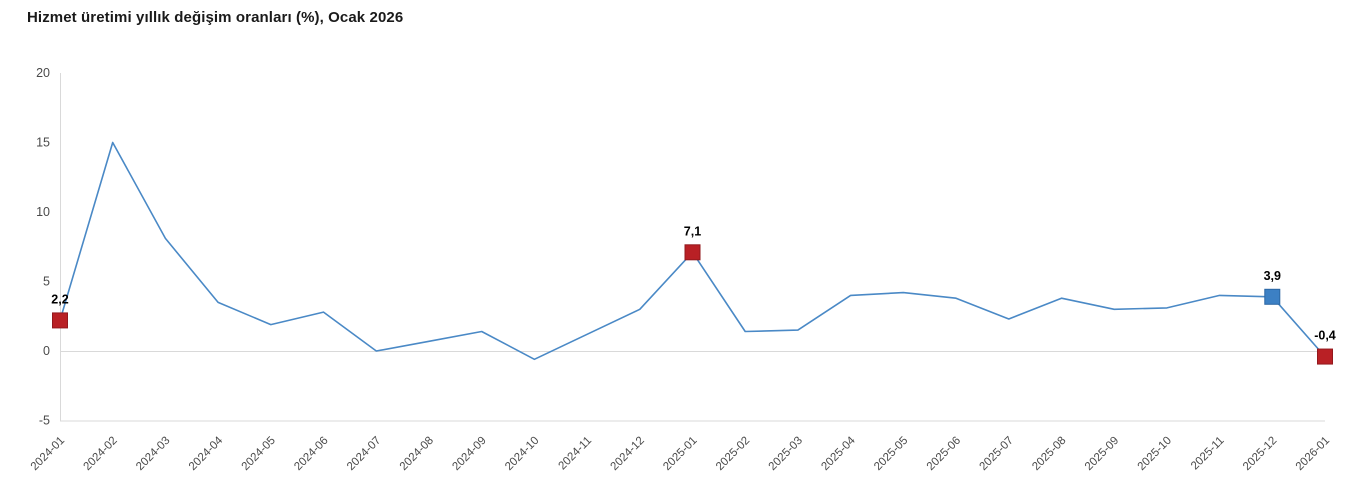  I want to click on x-tick-label: 2025-06, so click(944, 454).